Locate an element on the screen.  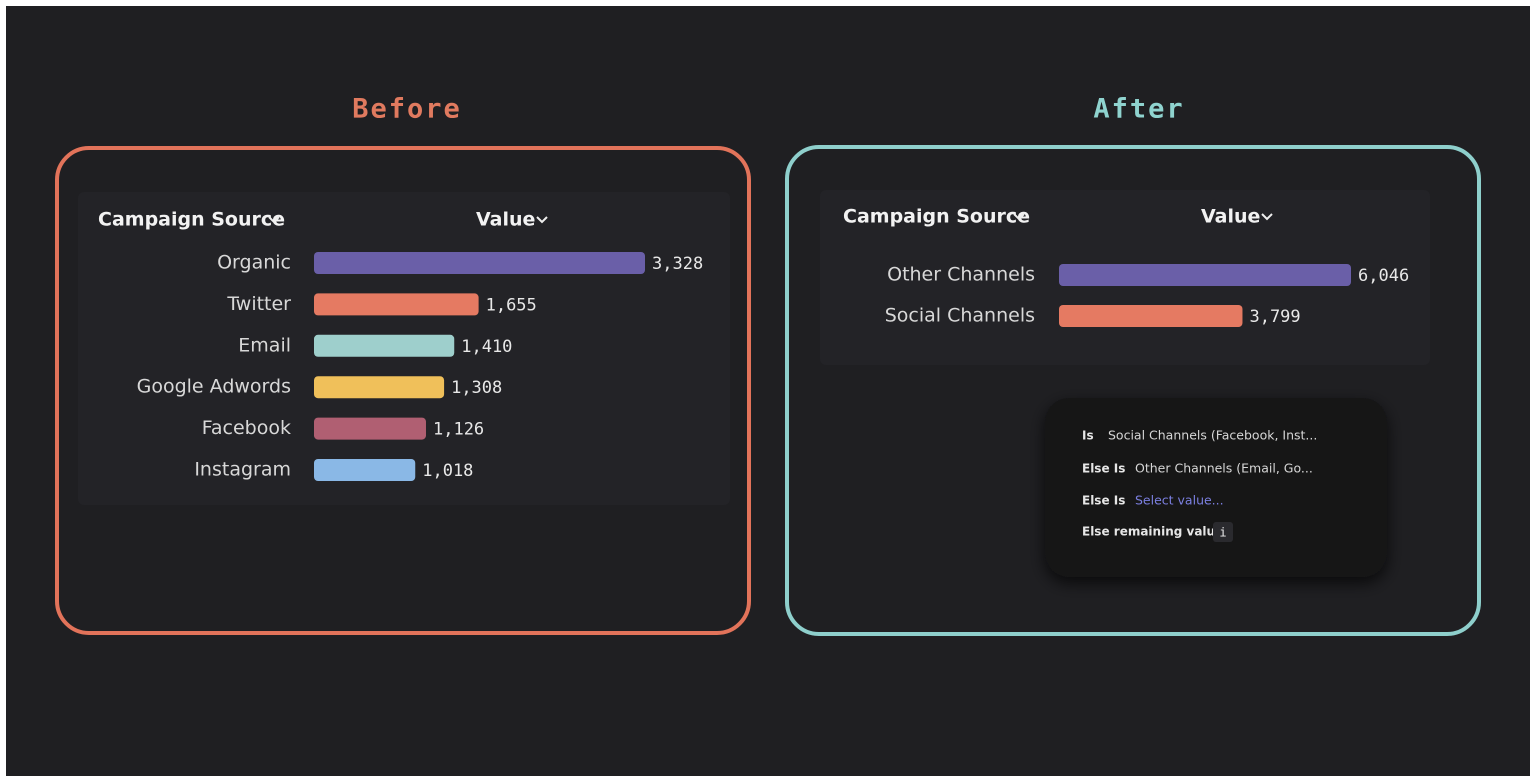
category-label: Instagram is located at coordinates (242, 470).